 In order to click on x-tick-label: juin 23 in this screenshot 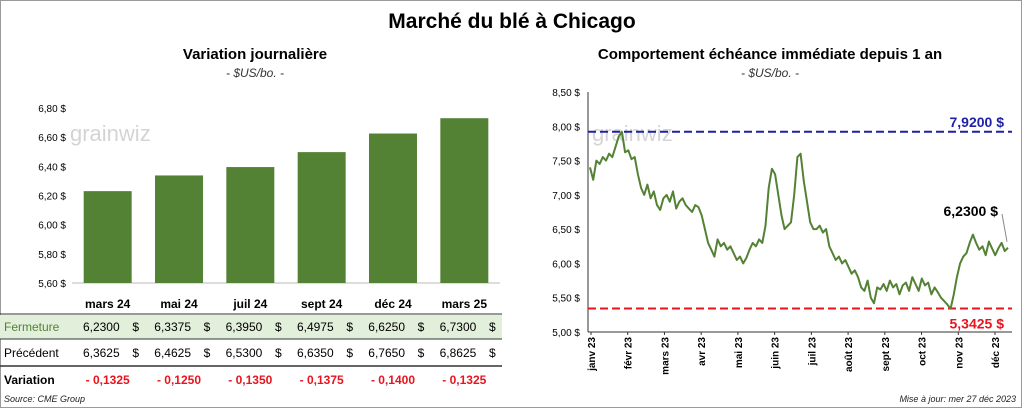, I will do `click(776, 353)`.